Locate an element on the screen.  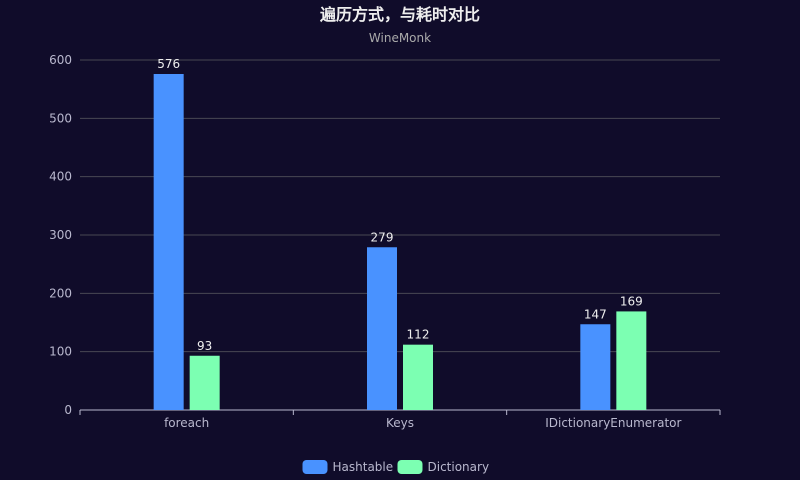
y-tick-label: 300 is located at coordinates (60, 235).